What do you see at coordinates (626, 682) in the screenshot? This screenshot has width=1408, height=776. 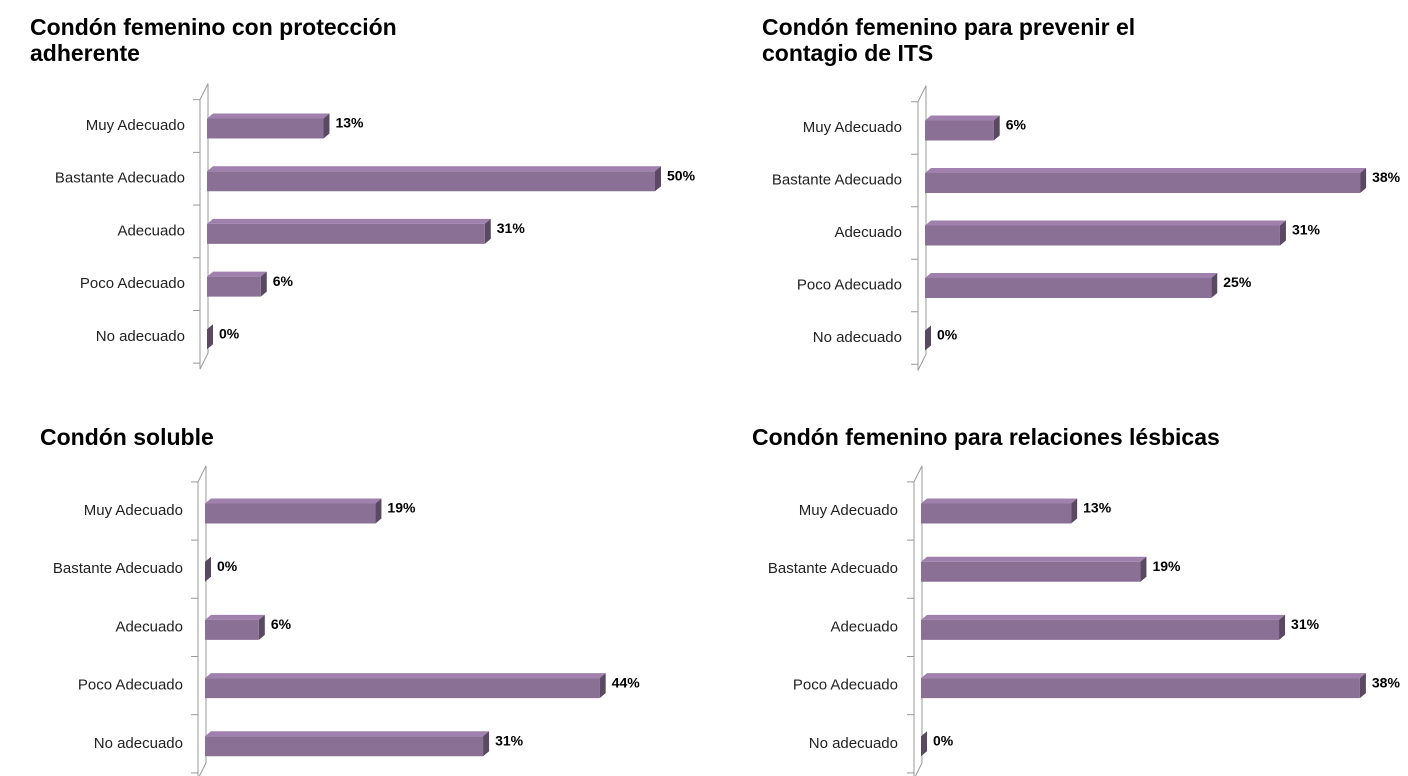 I see `value-label: 44%` at bounding box center [626, 682].